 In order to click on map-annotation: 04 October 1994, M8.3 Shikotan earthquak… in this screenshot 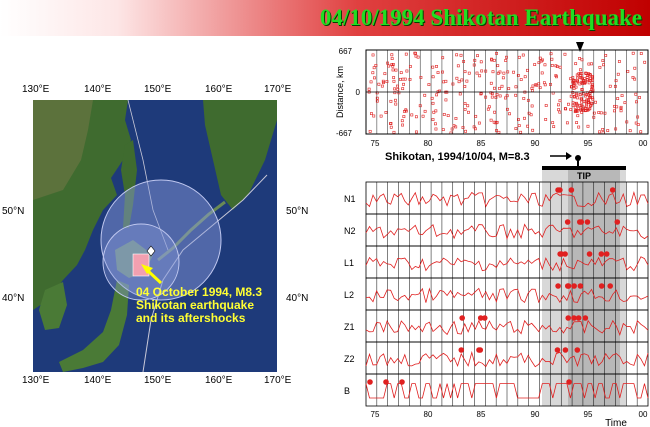, I will do `click(216, 305)`.